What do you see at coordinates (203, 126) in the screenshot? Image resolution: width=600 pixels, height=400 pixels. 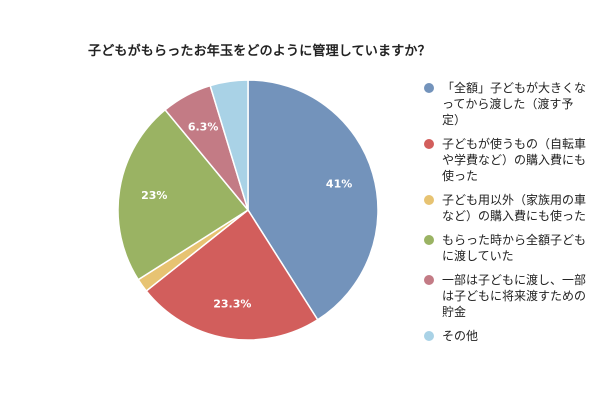 I see `slice-label-5: 6.3%` at bounding box center [203, 126].